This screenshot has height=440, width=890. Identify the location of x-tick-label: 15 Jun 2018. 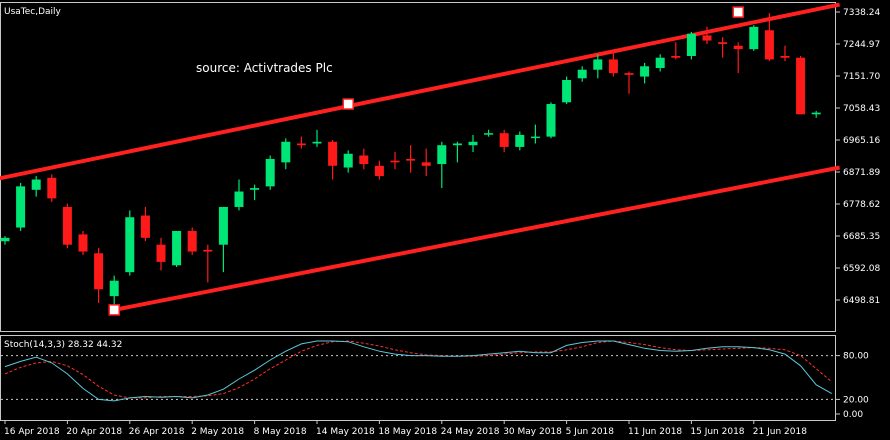
(717, 432).